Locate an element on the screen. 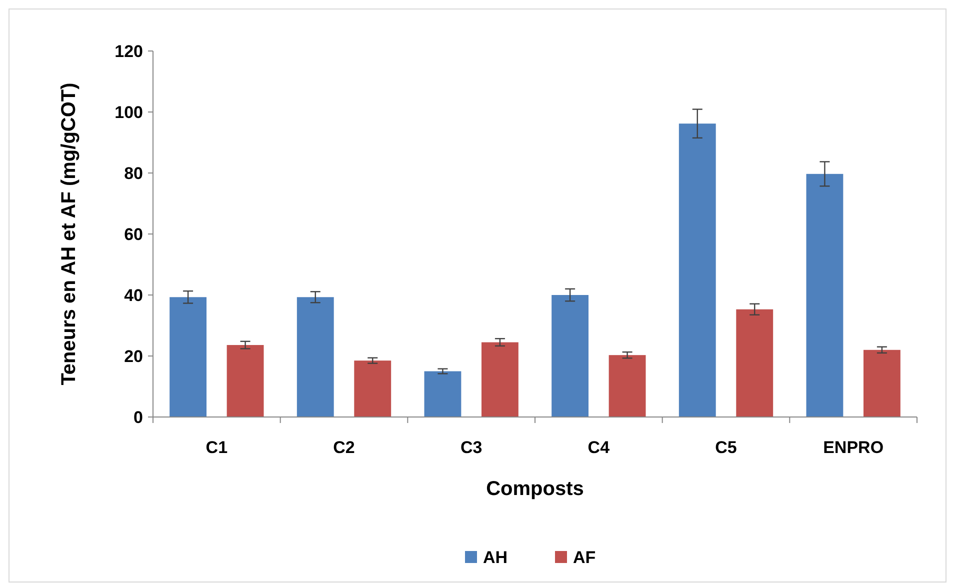 This screenshot has width=955, height=583. x-tick-label: C3 is located at coordinates (471, 447).